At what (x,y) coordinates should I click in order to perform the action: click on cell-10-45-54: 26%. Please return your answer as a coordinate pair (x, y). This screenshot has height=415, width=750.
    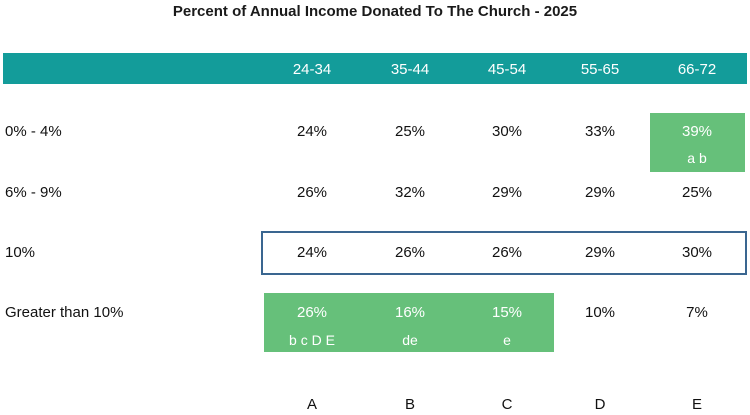
    Looking at the image, I should click on (507, 252).